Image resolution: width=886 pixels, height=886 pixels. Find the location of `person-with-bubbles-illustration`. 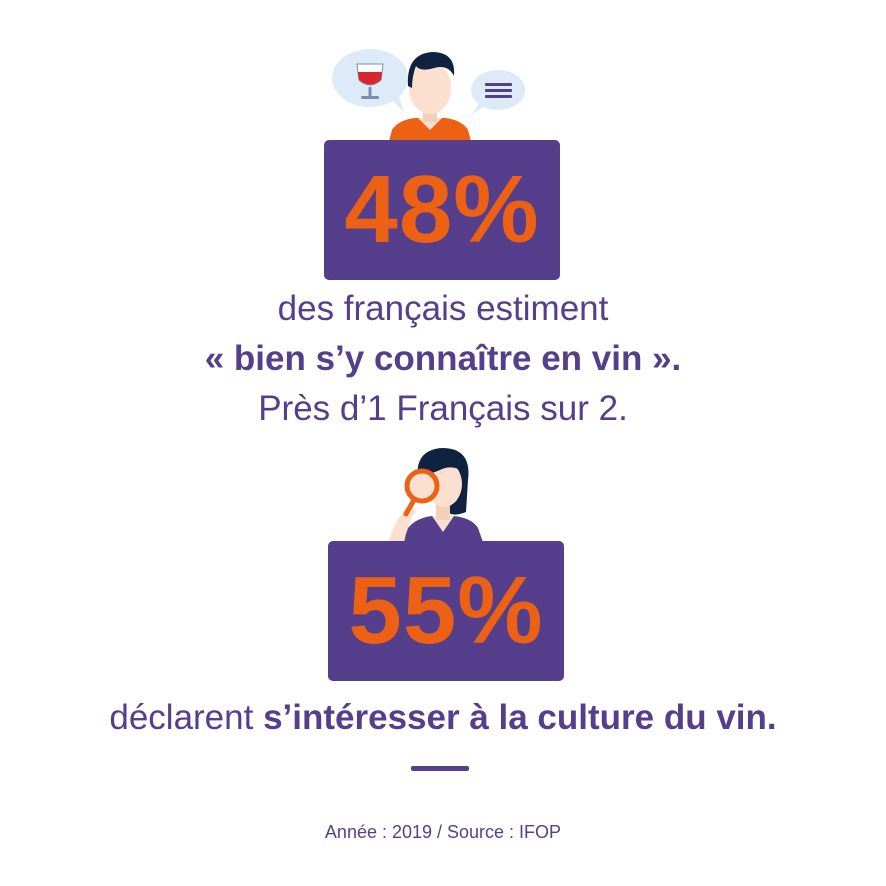

person-with-bubbles-illustration is located at coordinates (428, 97).